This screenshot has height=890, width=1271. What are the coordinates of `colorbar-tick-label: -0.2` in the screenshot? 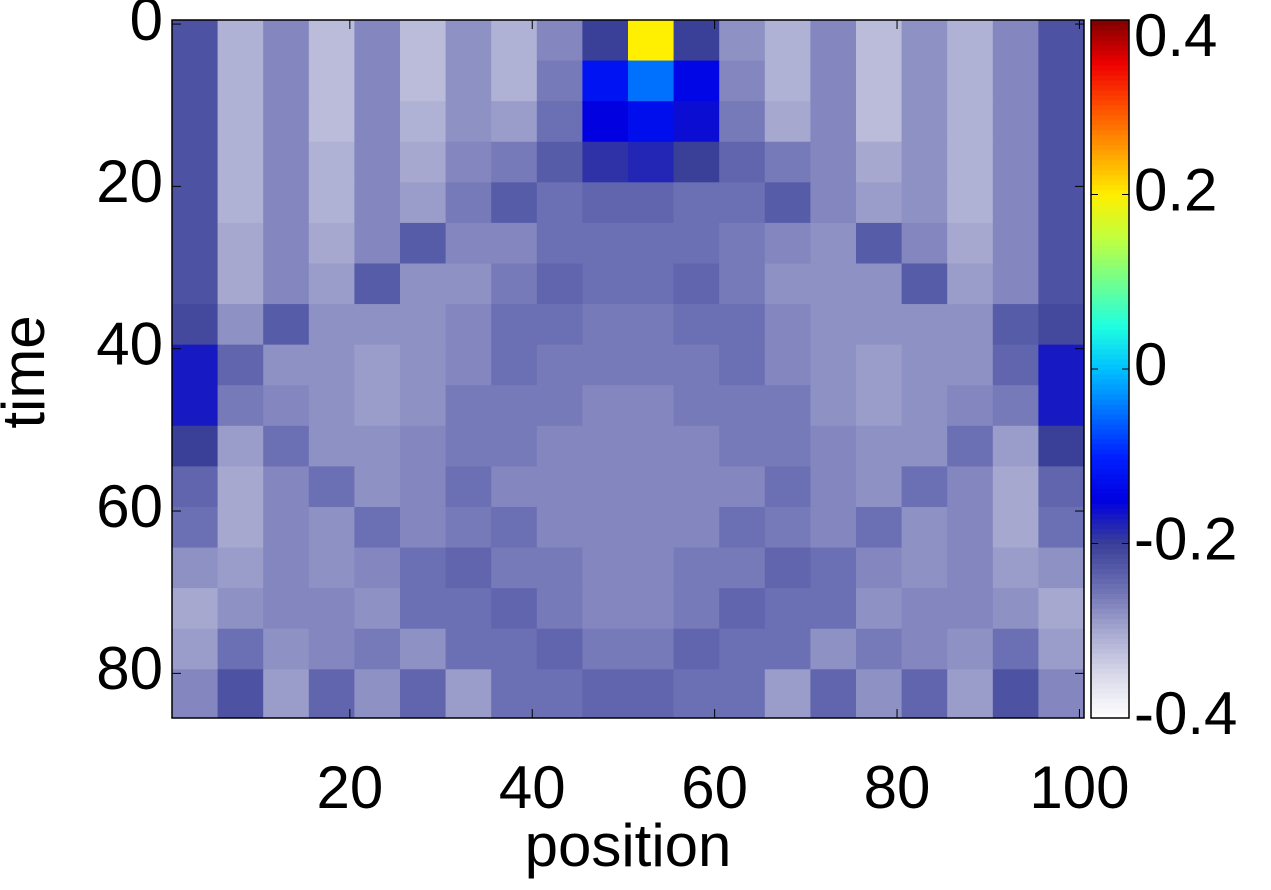 It's located at (1185, 538).